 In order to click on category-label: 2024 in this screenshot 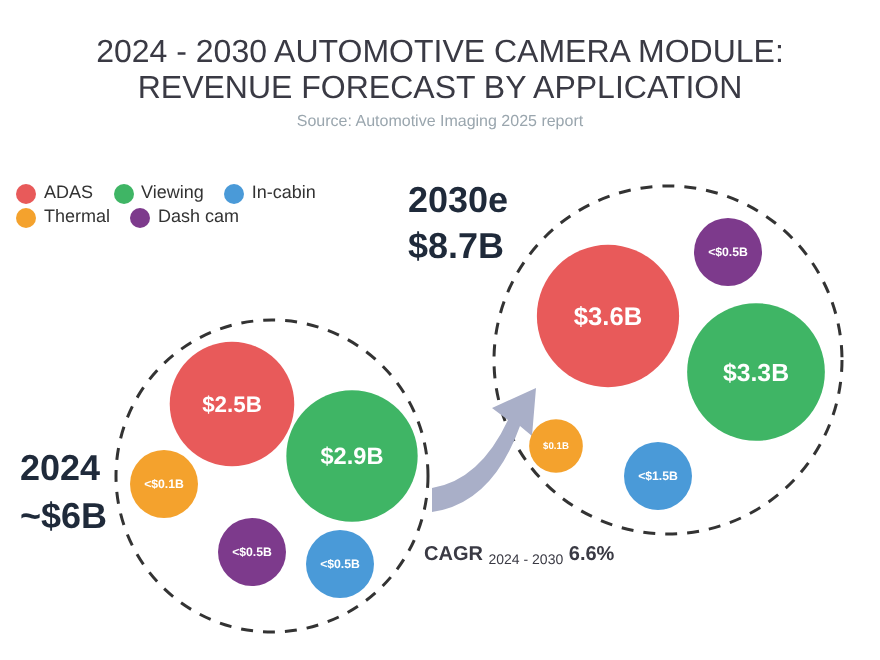, I will do `click(60, 468)`.